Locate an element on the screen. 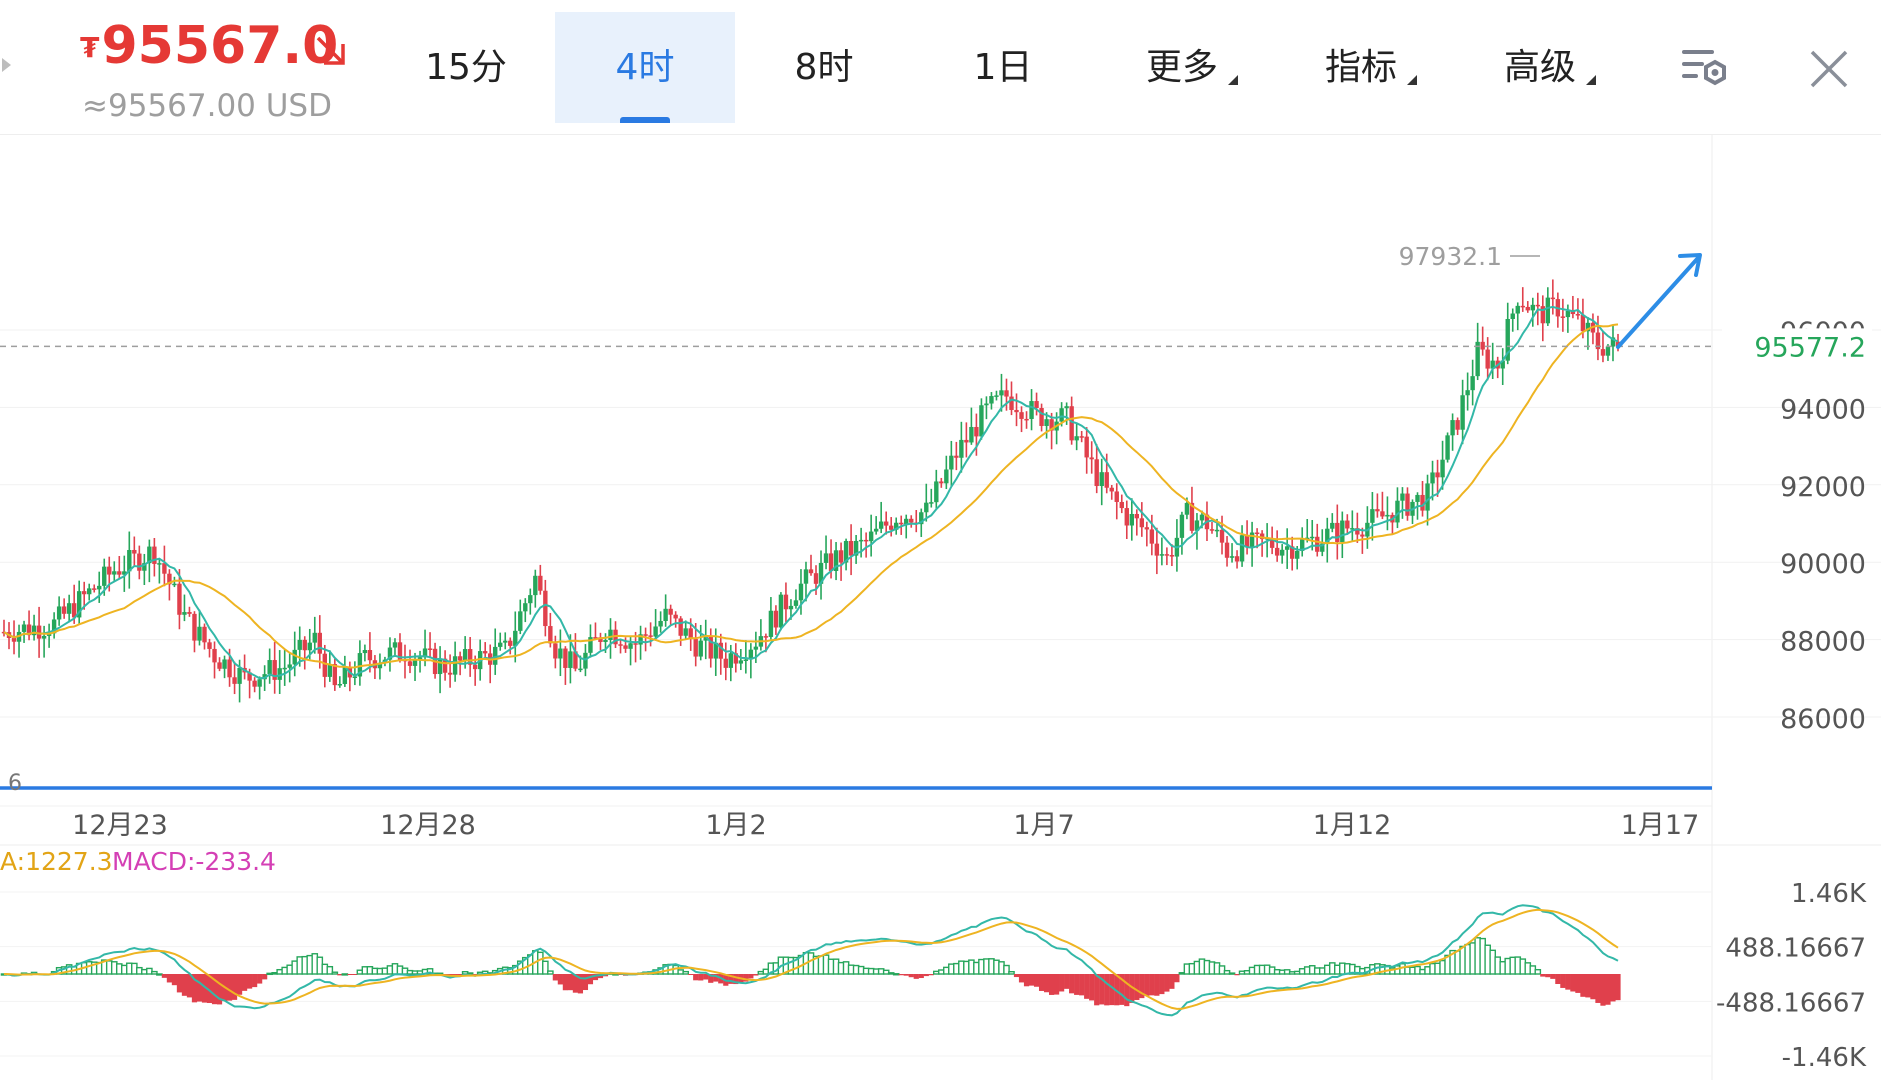  currency-symbol: ₮ is located at coordinates (90, 47).